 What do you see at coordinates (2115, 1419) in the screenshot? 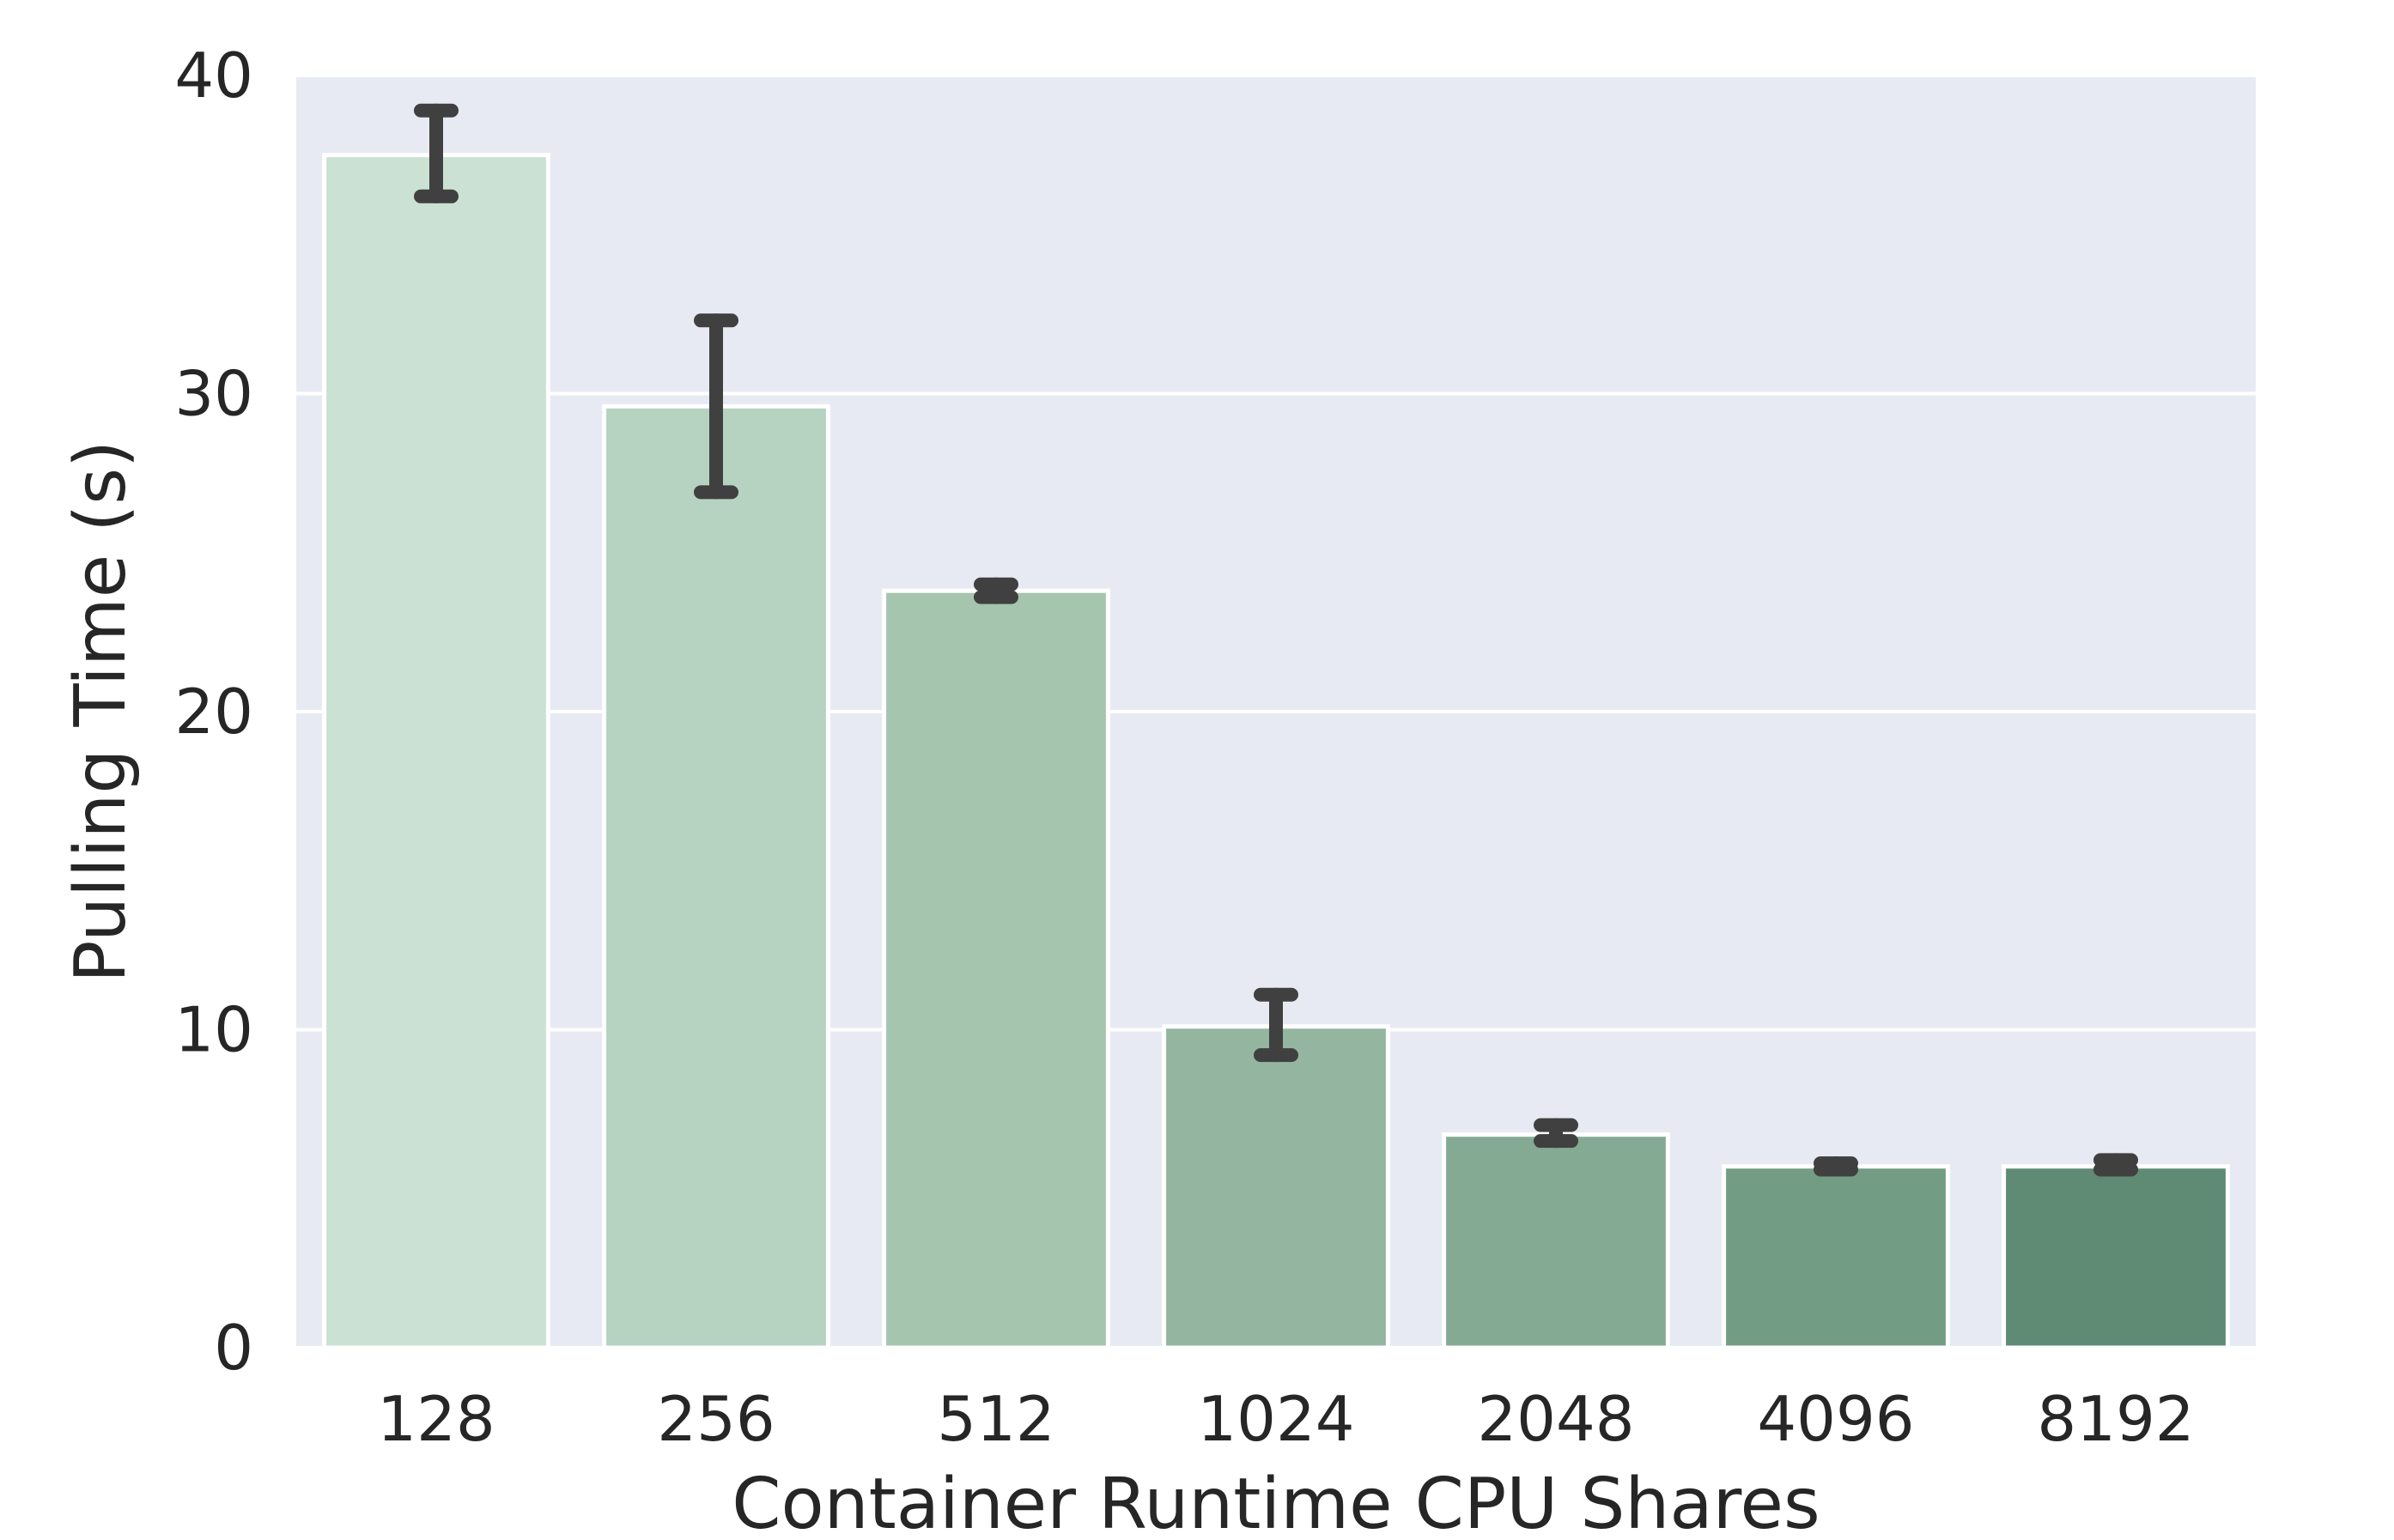
I see `x-tick-label-8192: 8192` at bounding box center [2115, 1419].